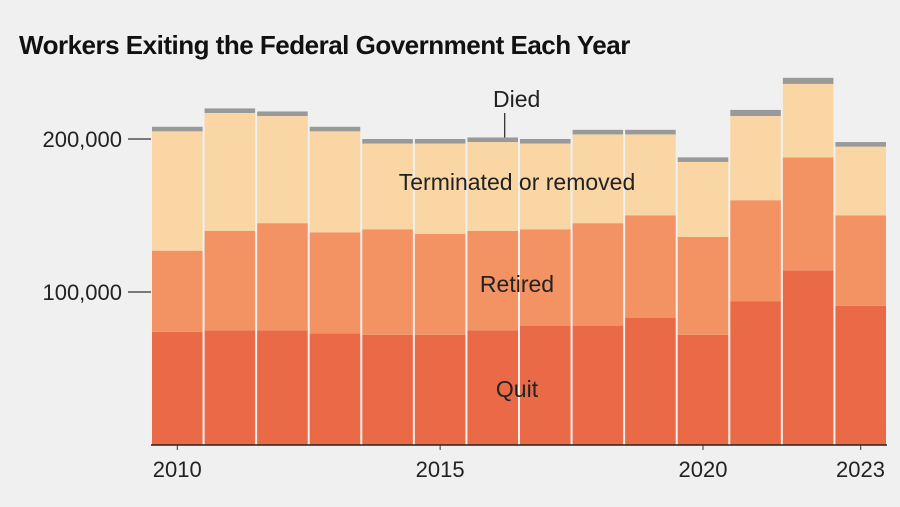 The width and height of the screenshot is (900, 507). Describe the element at coordinates (703, 469) in the screenshot. I see `x-tick-label-2020: 2020` at that location.